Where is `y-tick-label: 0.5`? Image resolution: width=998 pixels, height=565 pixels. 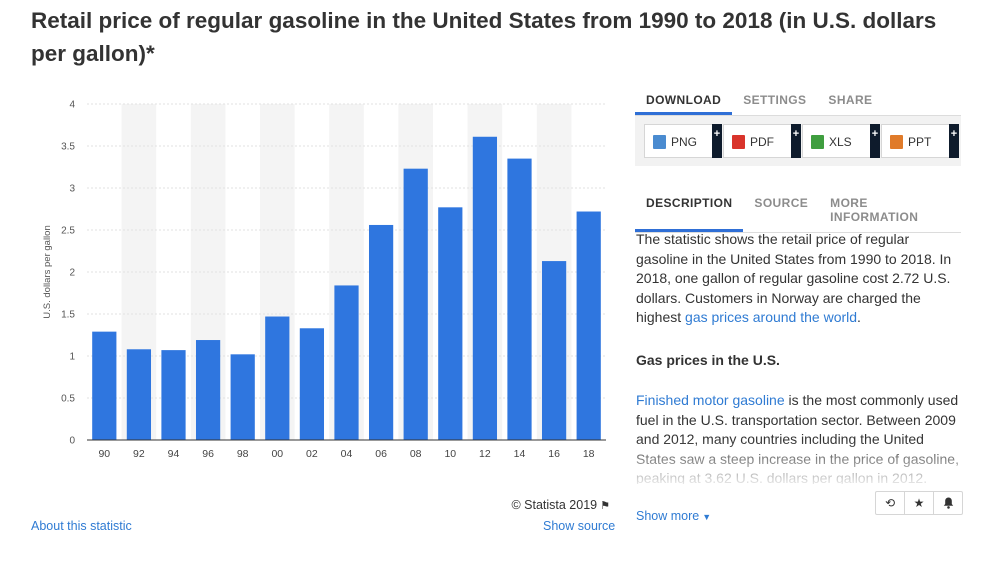
y-tick-label: 0.5 is located at coordinates (68, 399).